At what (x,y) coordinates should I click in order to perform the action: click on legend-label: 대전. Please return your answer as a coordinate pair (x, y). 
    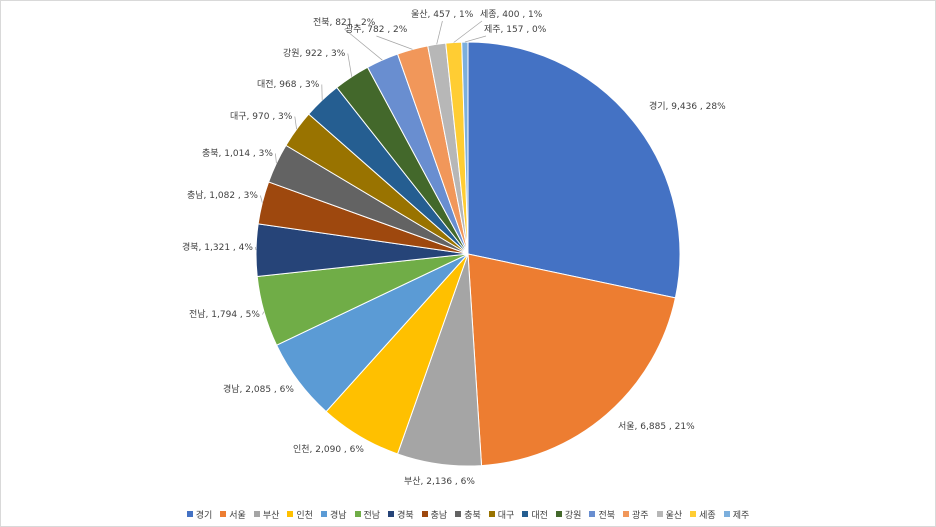
    Looking at the image, I should click on (539, 515).